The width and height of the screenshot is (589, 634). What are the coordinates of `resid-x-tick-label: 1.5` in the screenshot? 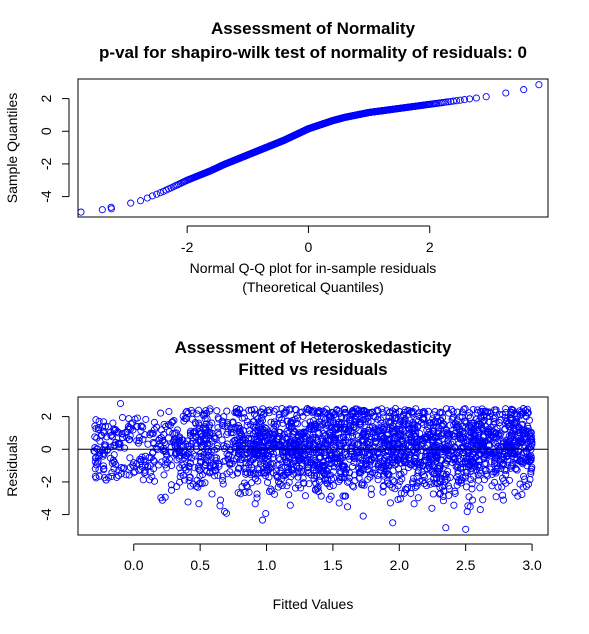 It's located at (333, 565).